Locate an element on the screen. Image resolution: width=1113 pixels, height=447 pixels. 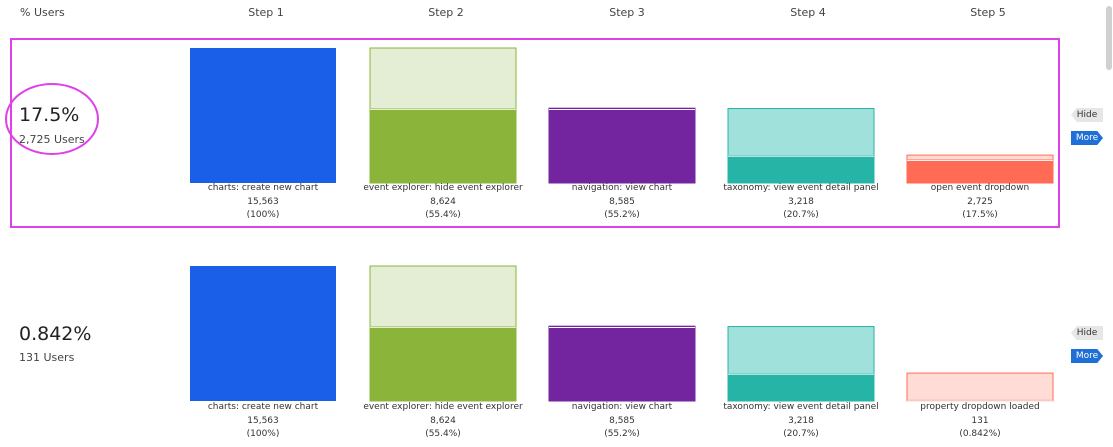
step-3-header: Step 3 is located at coordinates (627, 12).